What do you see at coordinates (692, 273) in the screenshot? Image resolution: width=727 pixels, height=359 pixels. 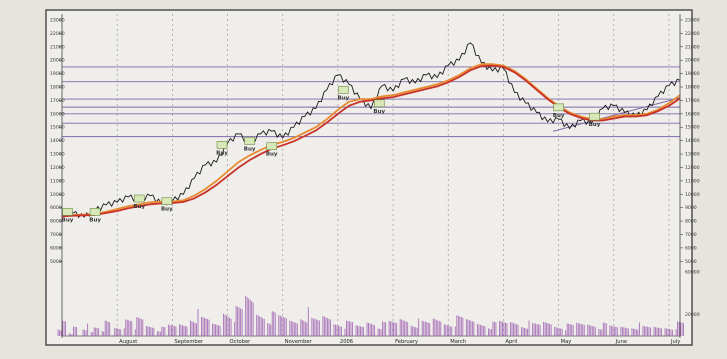 I see `volume-tick-label: 60000` at bounding box center [692, 273].